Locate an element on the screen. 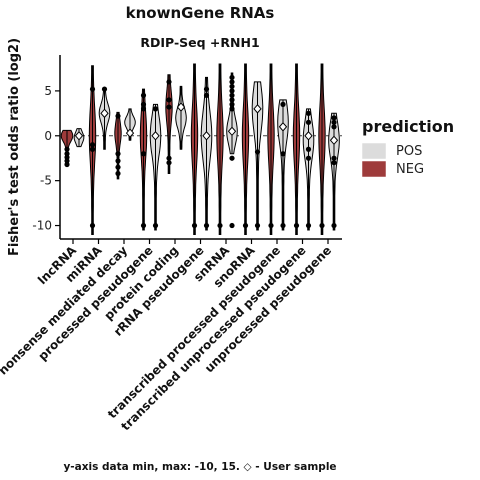 Image resolution: width=480 pixels, height=480 pixels. y-tick-label: -10 is located at coordinates (42, 226).